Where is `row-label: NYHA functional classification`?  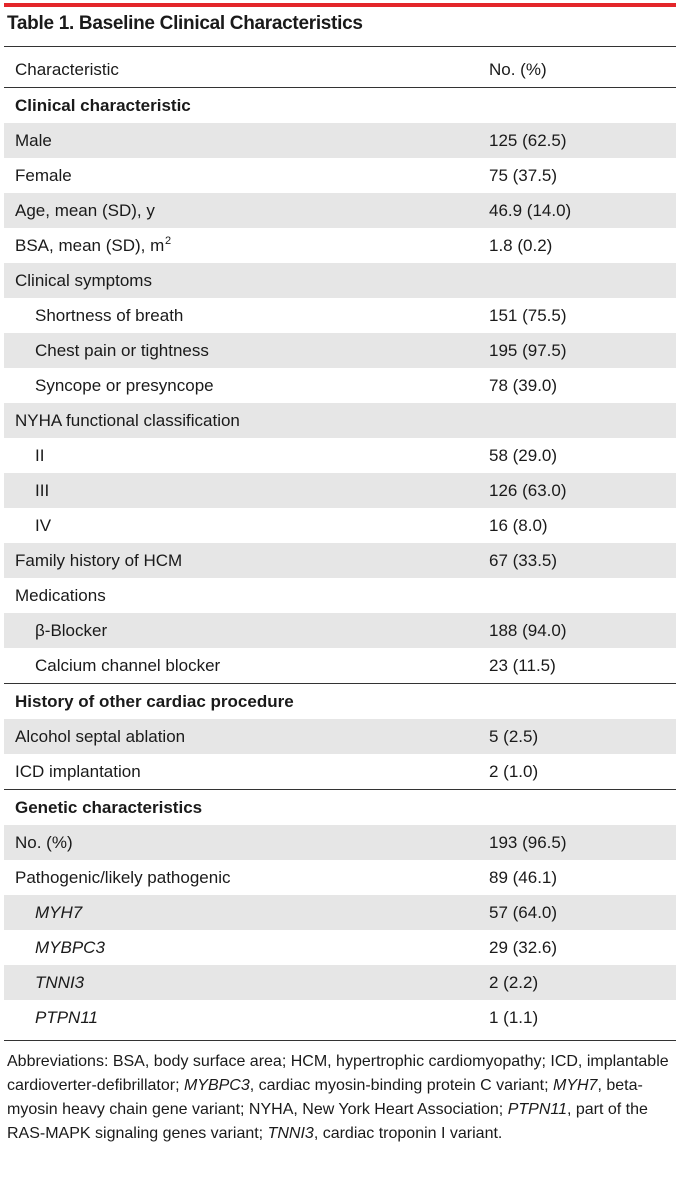
row-label: NYHA functional classification is located at coordinates (127, 420).